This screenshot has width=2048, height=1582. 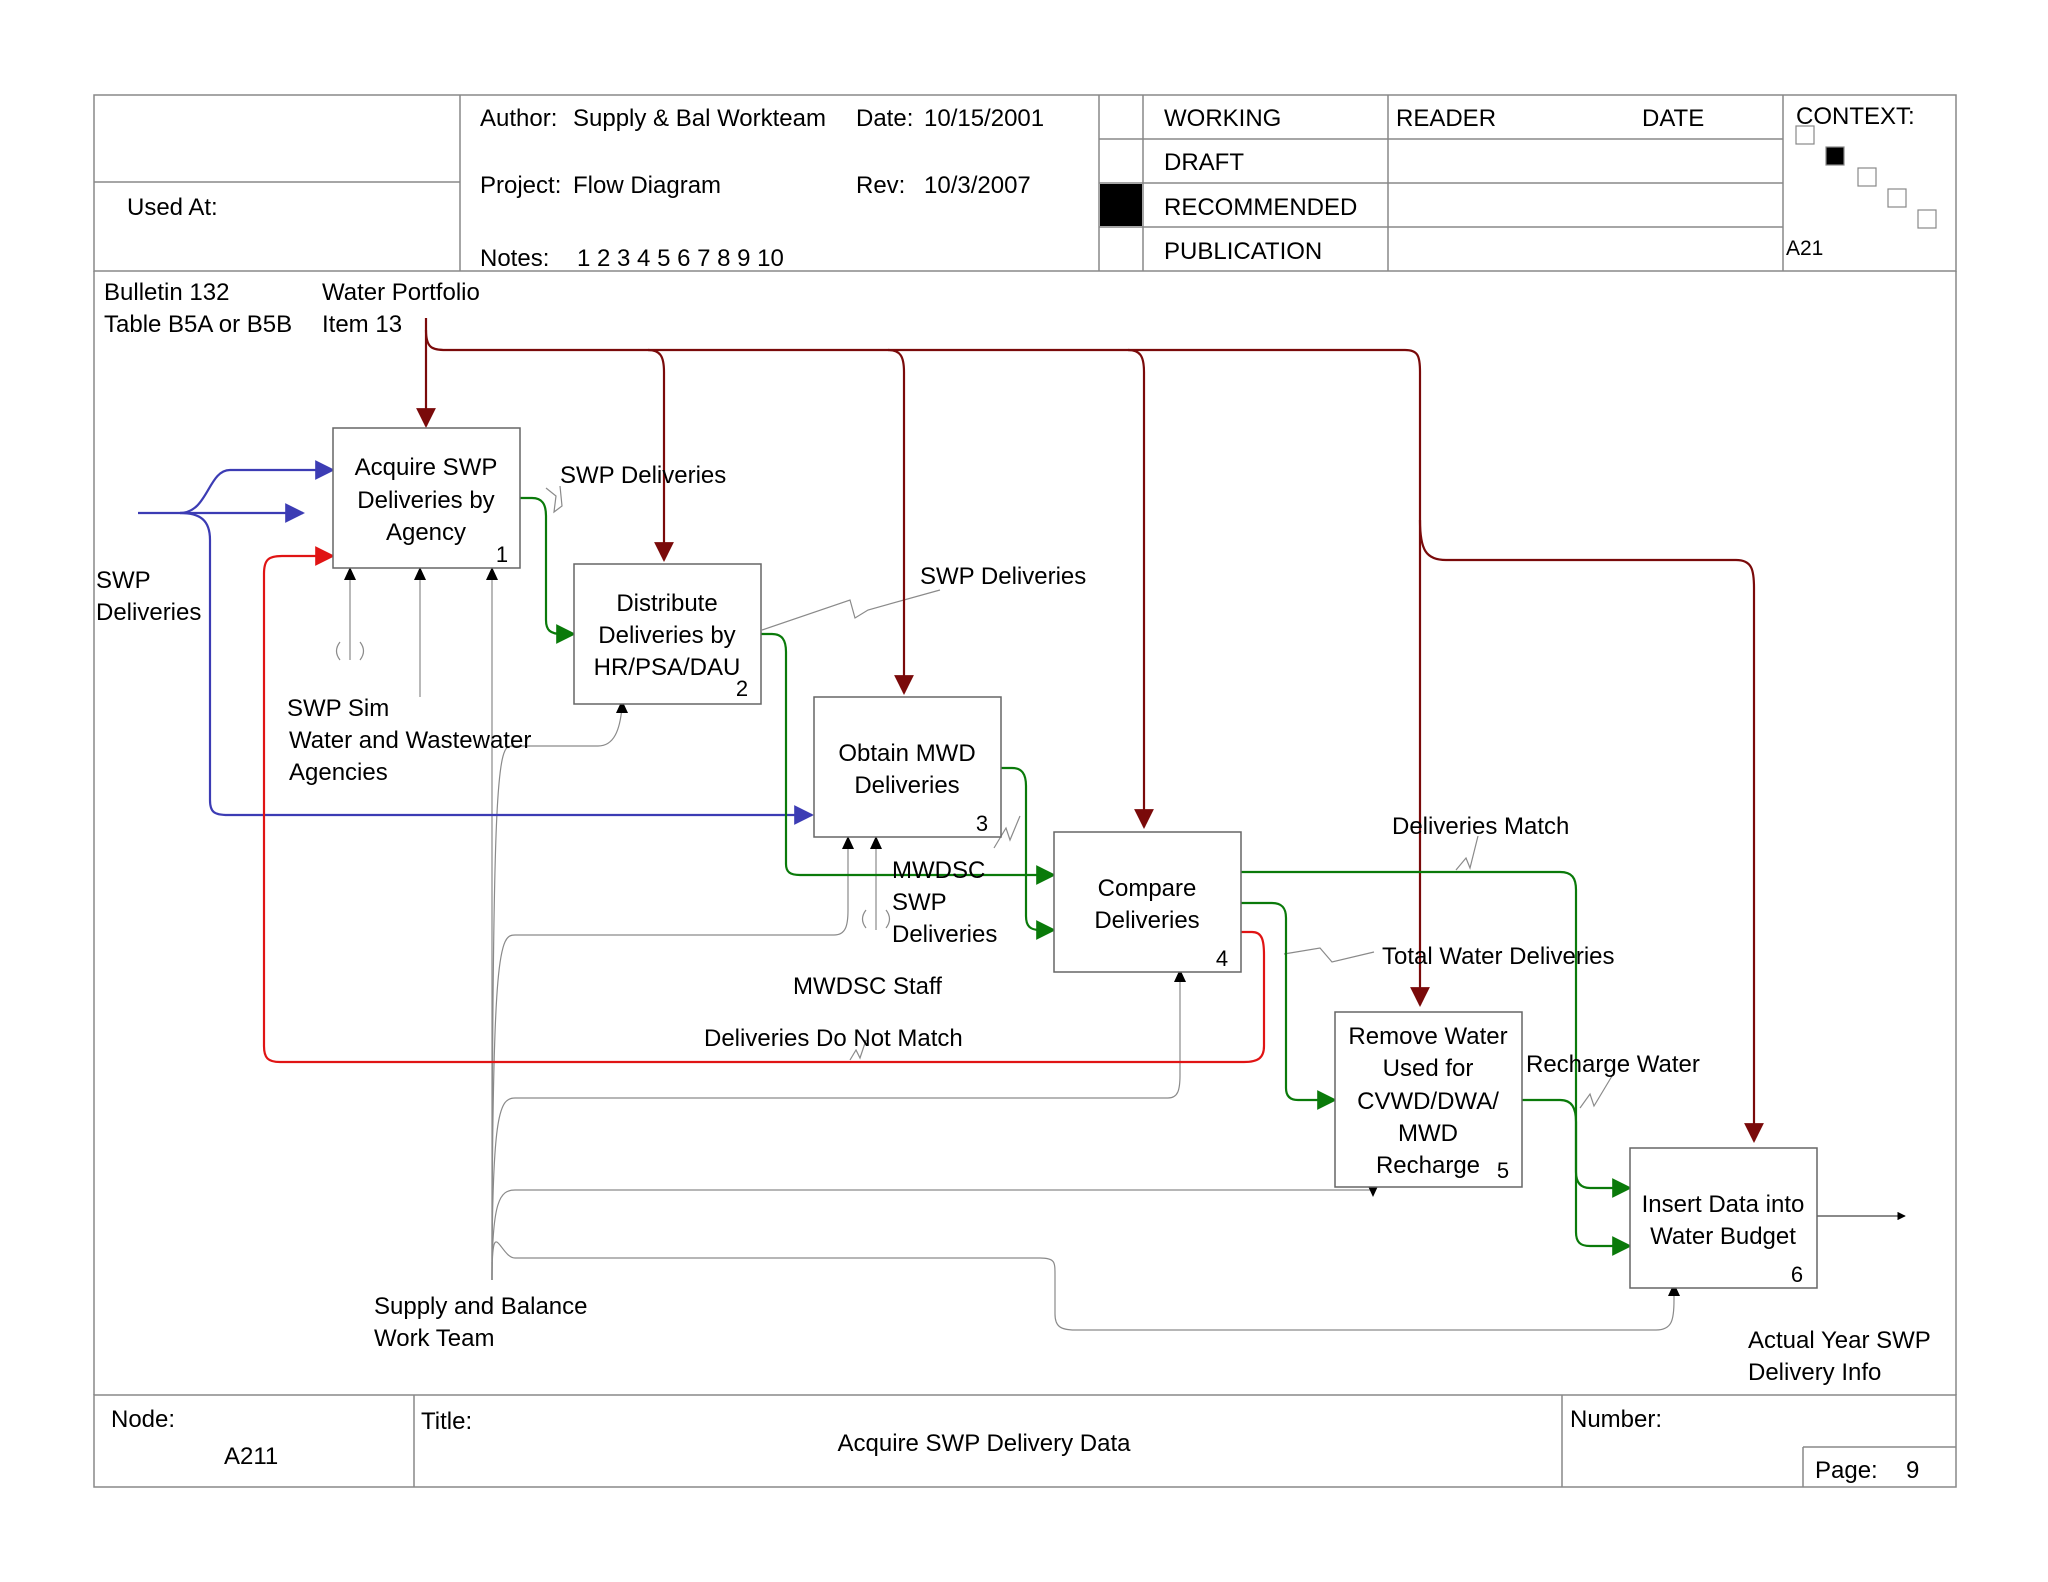 What do you see at coordinates (906, 753) in the screenshot?
I see `activity-3-line-1: Obtain MWD` at bounding box center [906, 753].